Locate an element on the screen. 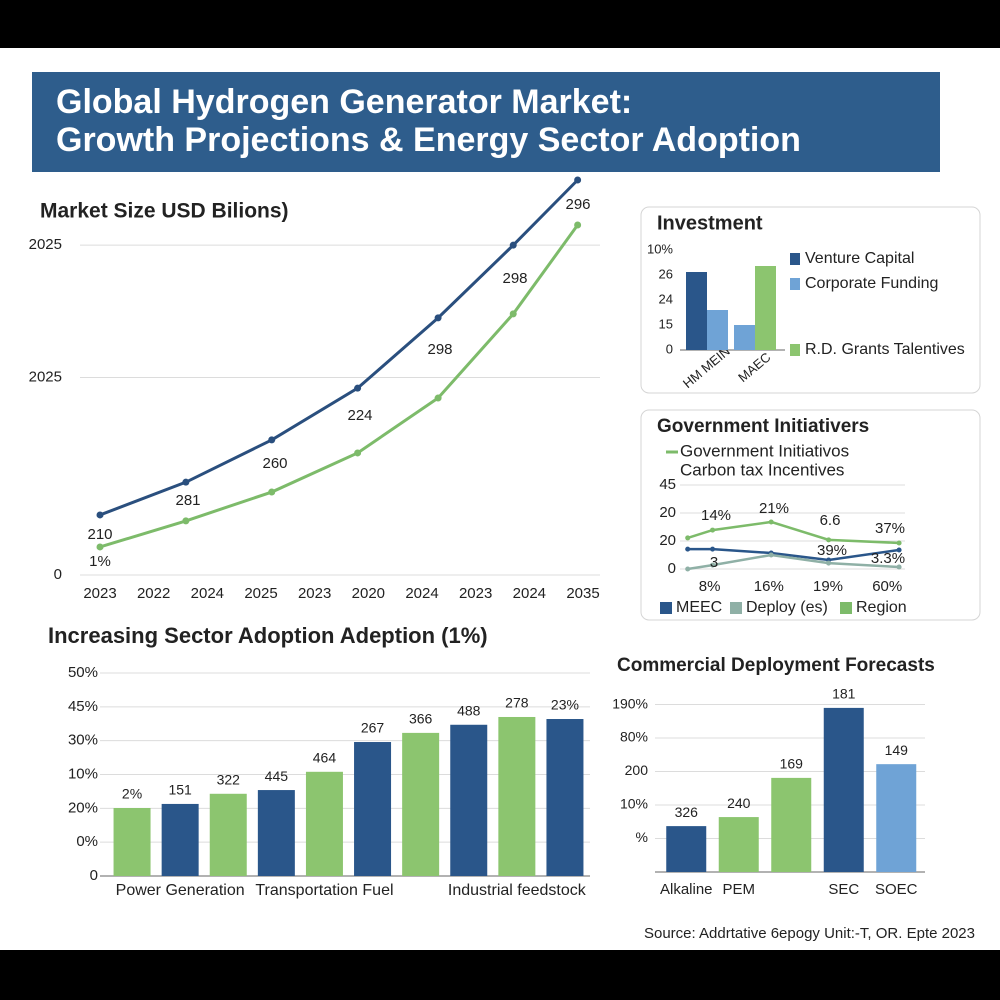 This screenshot has width=1000, height=1000. annotation: 21% is located at coordinates (774, 508).